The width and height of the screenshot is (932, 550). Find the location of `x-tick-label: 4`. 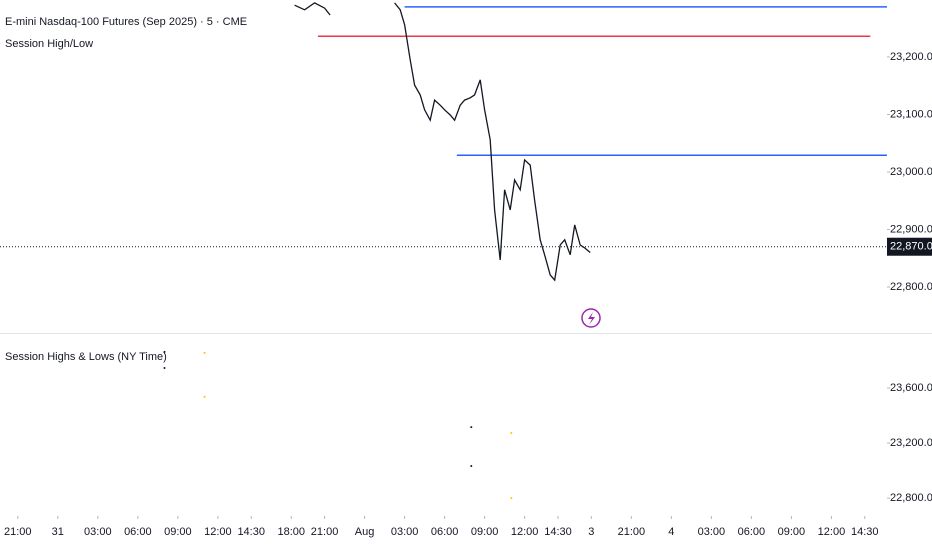

x-tick-label: 4 is located at coordinates (671, 532).